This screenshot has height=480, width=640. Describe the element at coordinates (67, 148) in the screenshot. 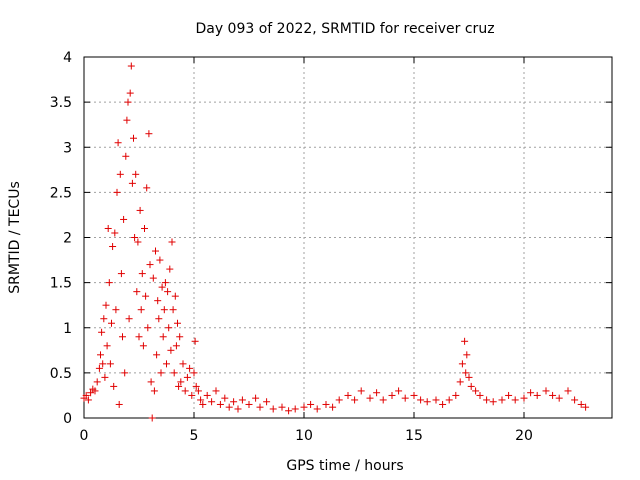

I see `y-tick-label: 3` at that location.